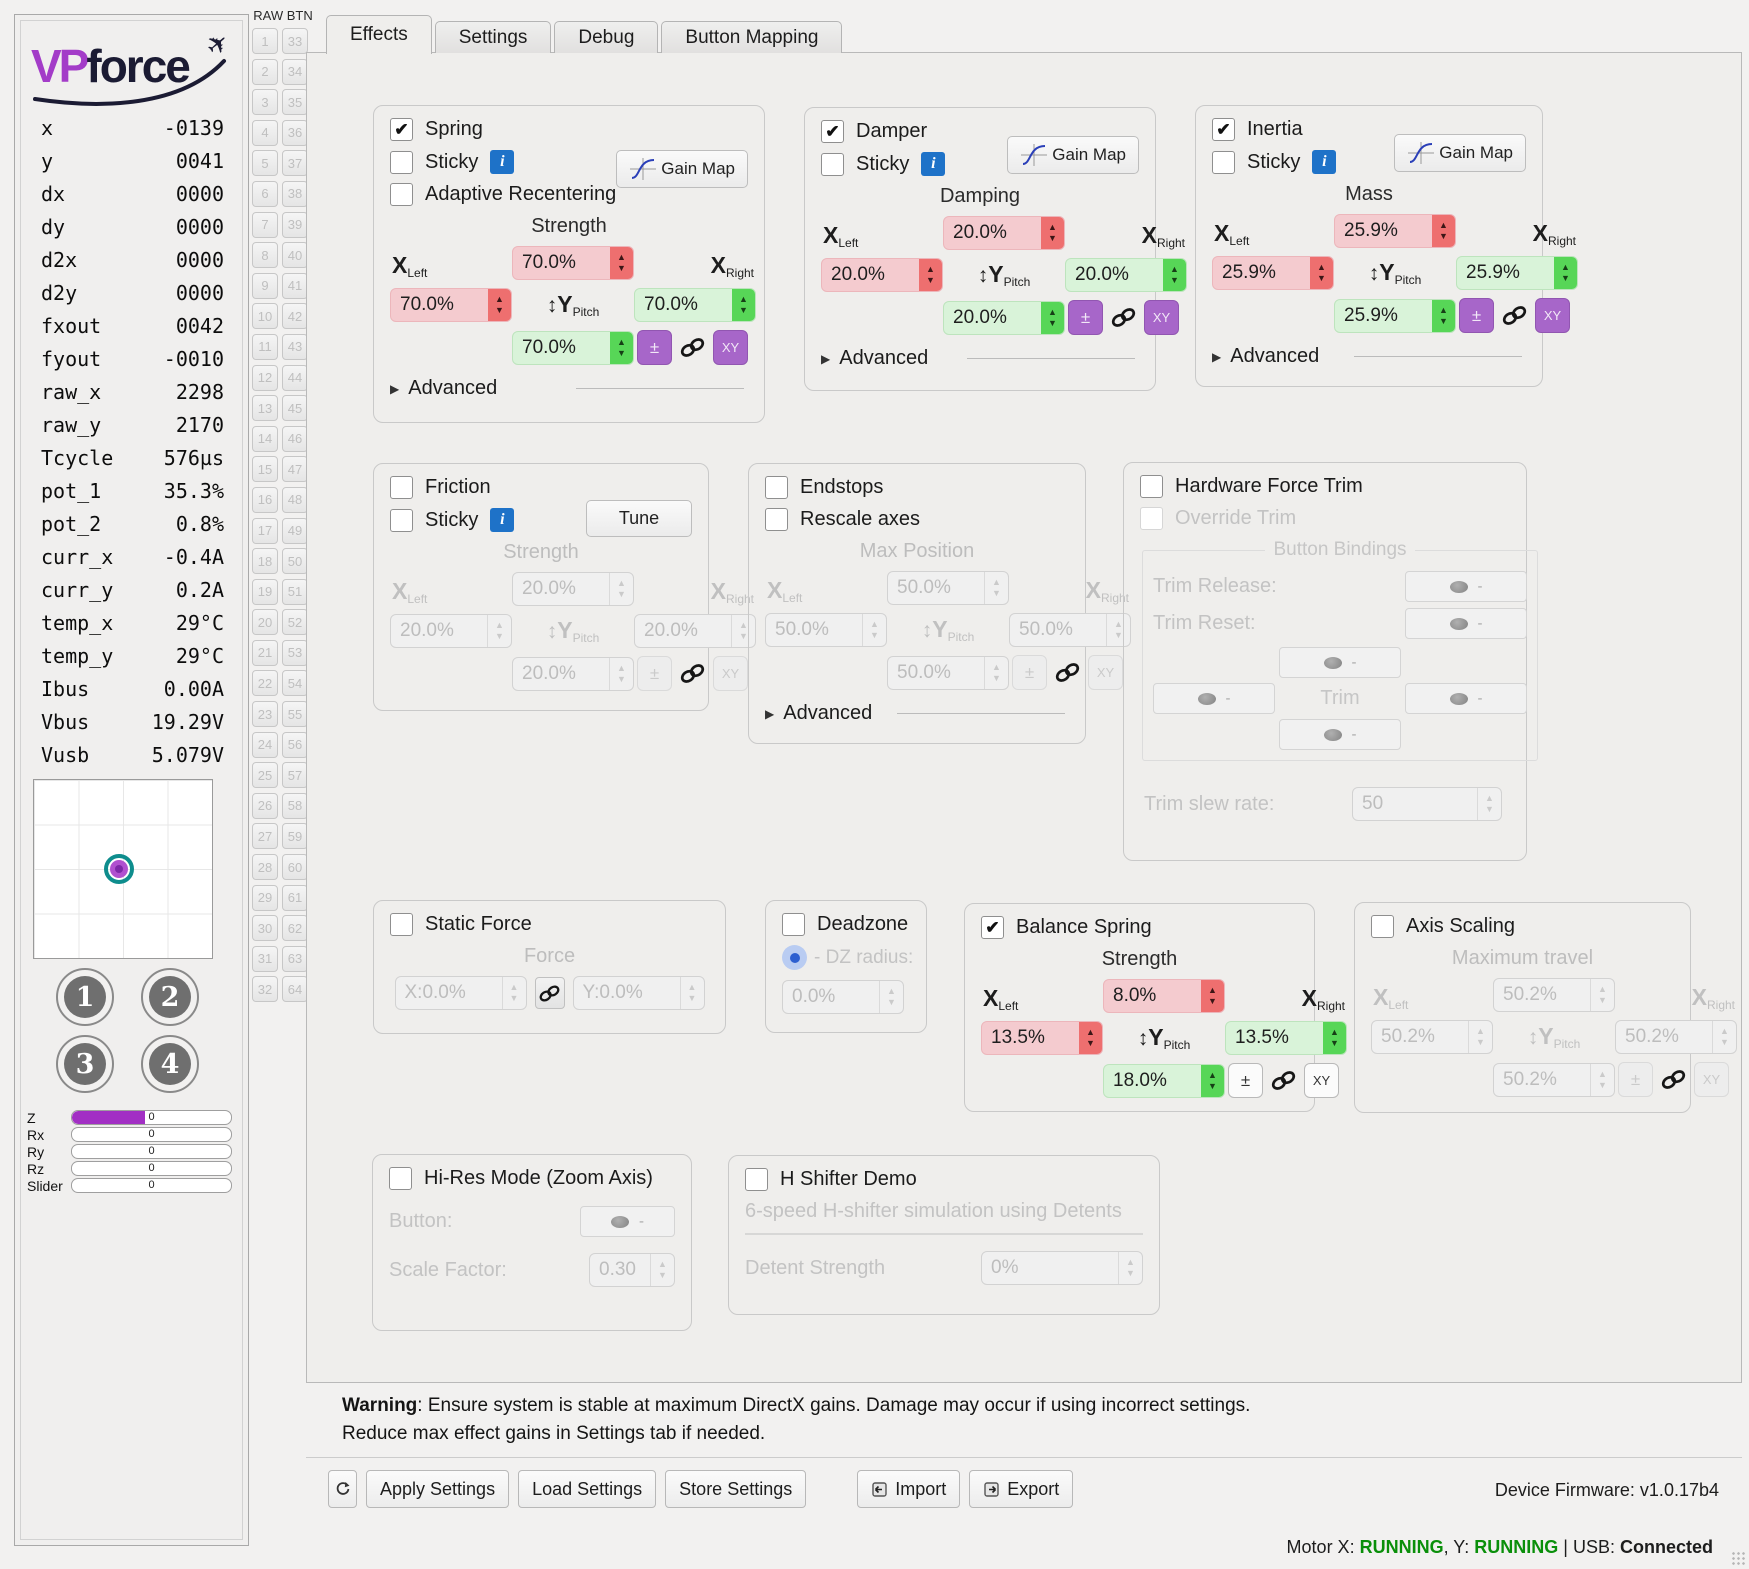 The width and height of the screenshot is (1749, 1569). Describe the element at coordinates (606, 37) in the screenshot. I see `tab-debug: Debug` at that location.